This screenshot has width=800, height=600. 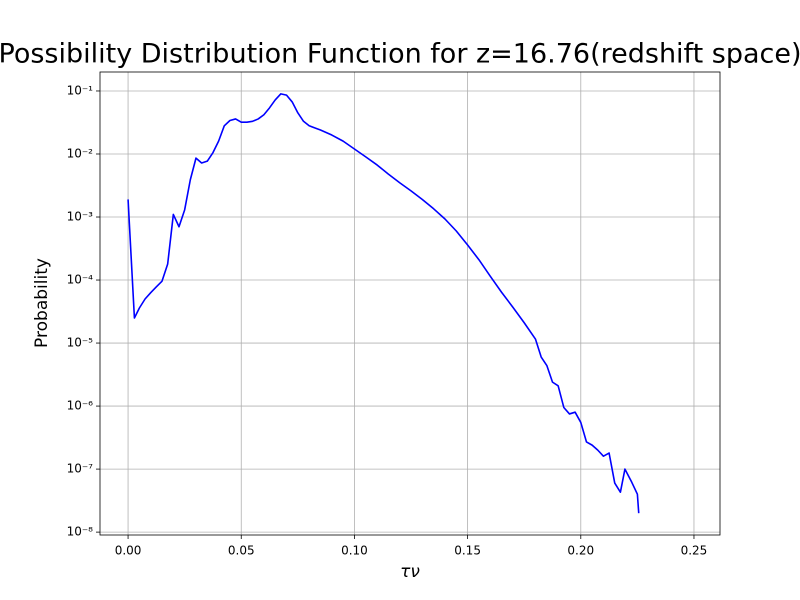 What do you see at coordinates (80, 90) in the screenshot?
I see `y-tick-label: 10⁻¹` at bounding box center [80, 90].